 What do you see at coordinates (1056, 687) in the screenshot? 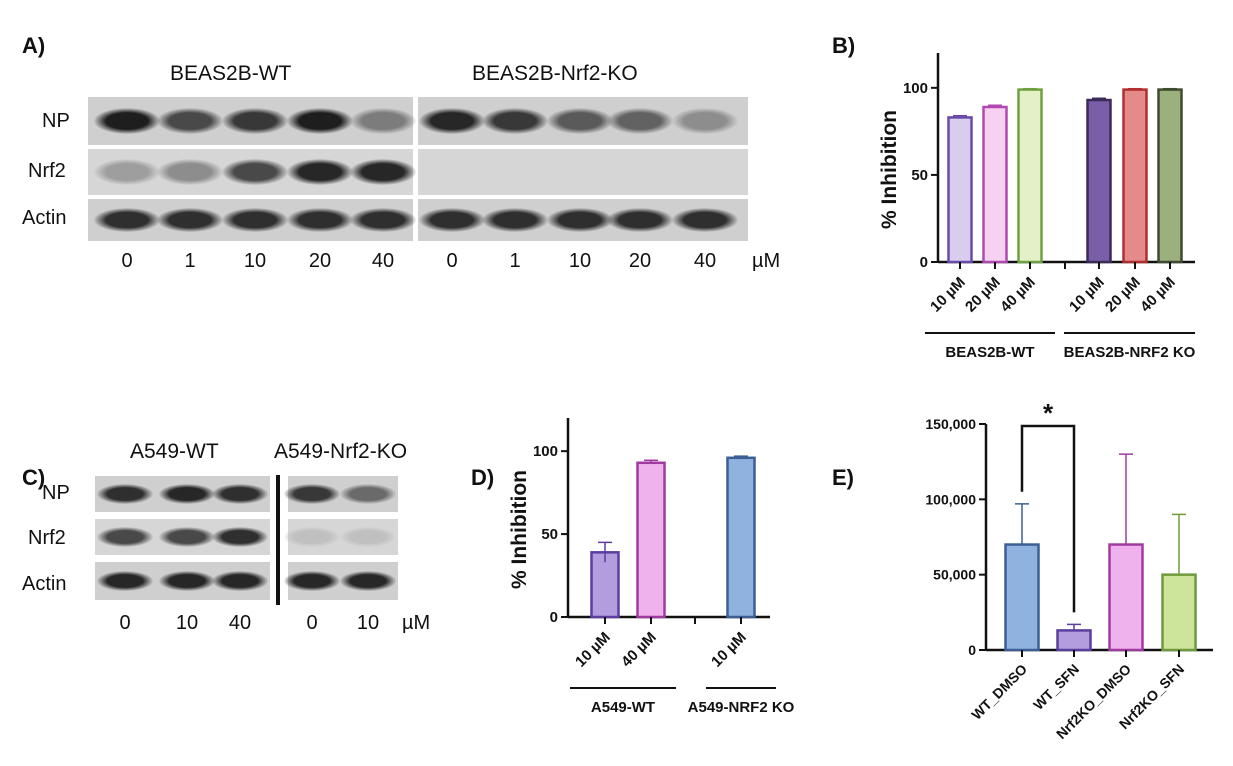
I see `x-tick-label: WT_SFN` at bounding box center [1056, 687].